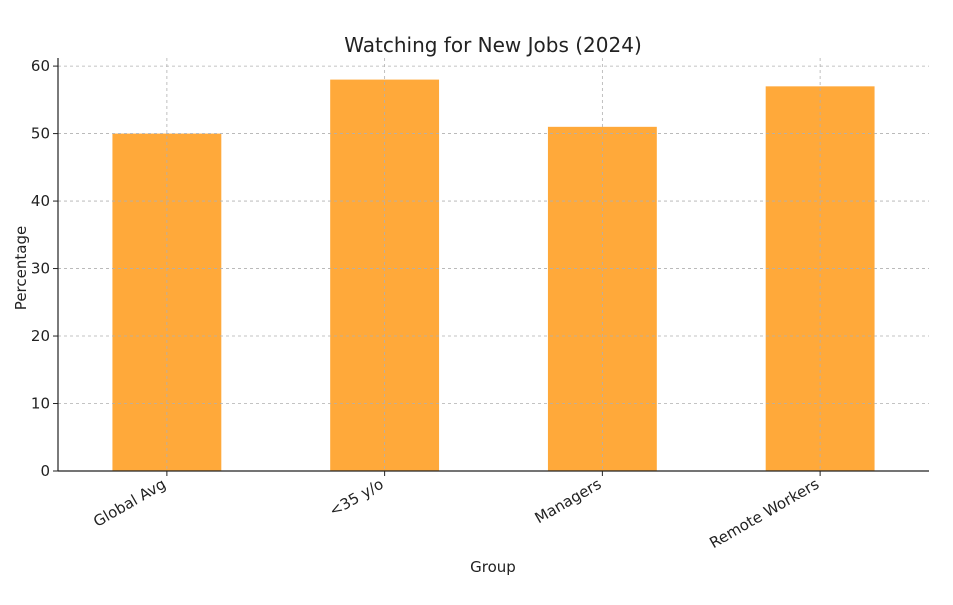 This screenshot has width=953, height=605. Describe the element at coordinates (40, 66) in the screenshot. I see `y-tick-label: 60` at that location.